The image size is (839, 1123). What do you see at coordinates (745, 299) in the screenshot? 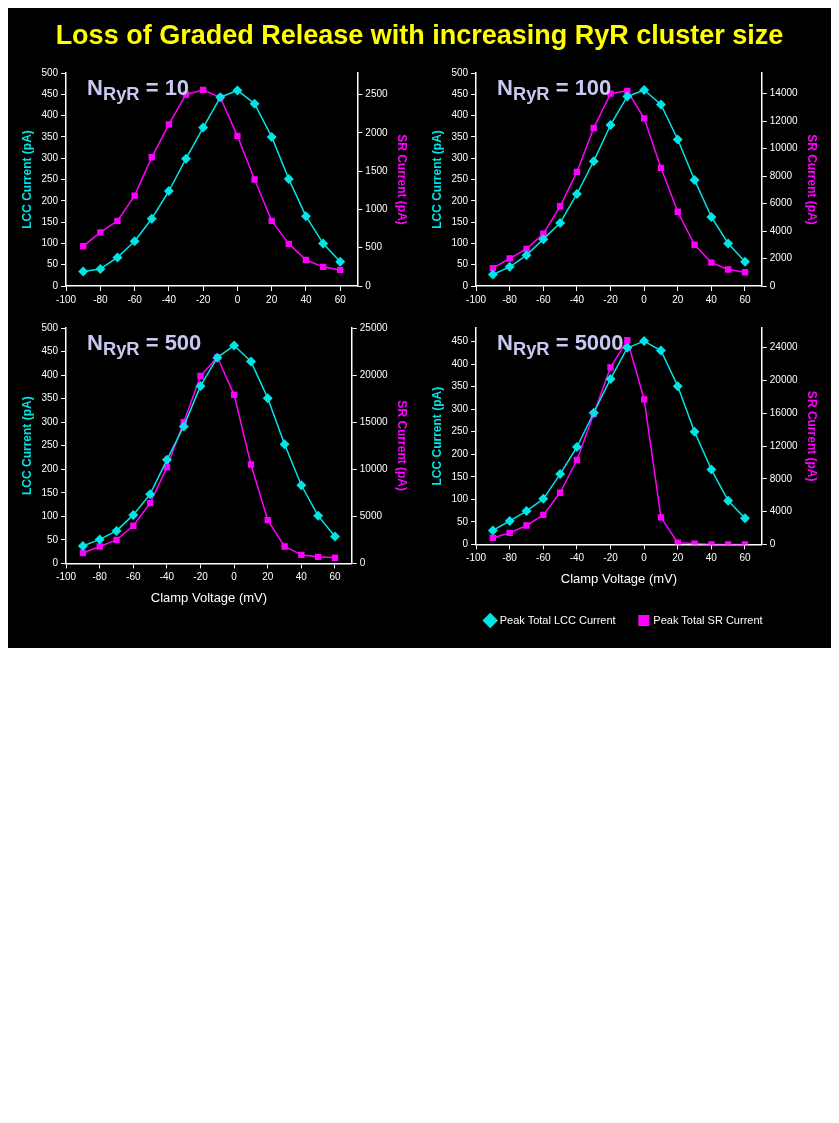
I see `x-tick-label: 60` at bounding box center [745, 299].